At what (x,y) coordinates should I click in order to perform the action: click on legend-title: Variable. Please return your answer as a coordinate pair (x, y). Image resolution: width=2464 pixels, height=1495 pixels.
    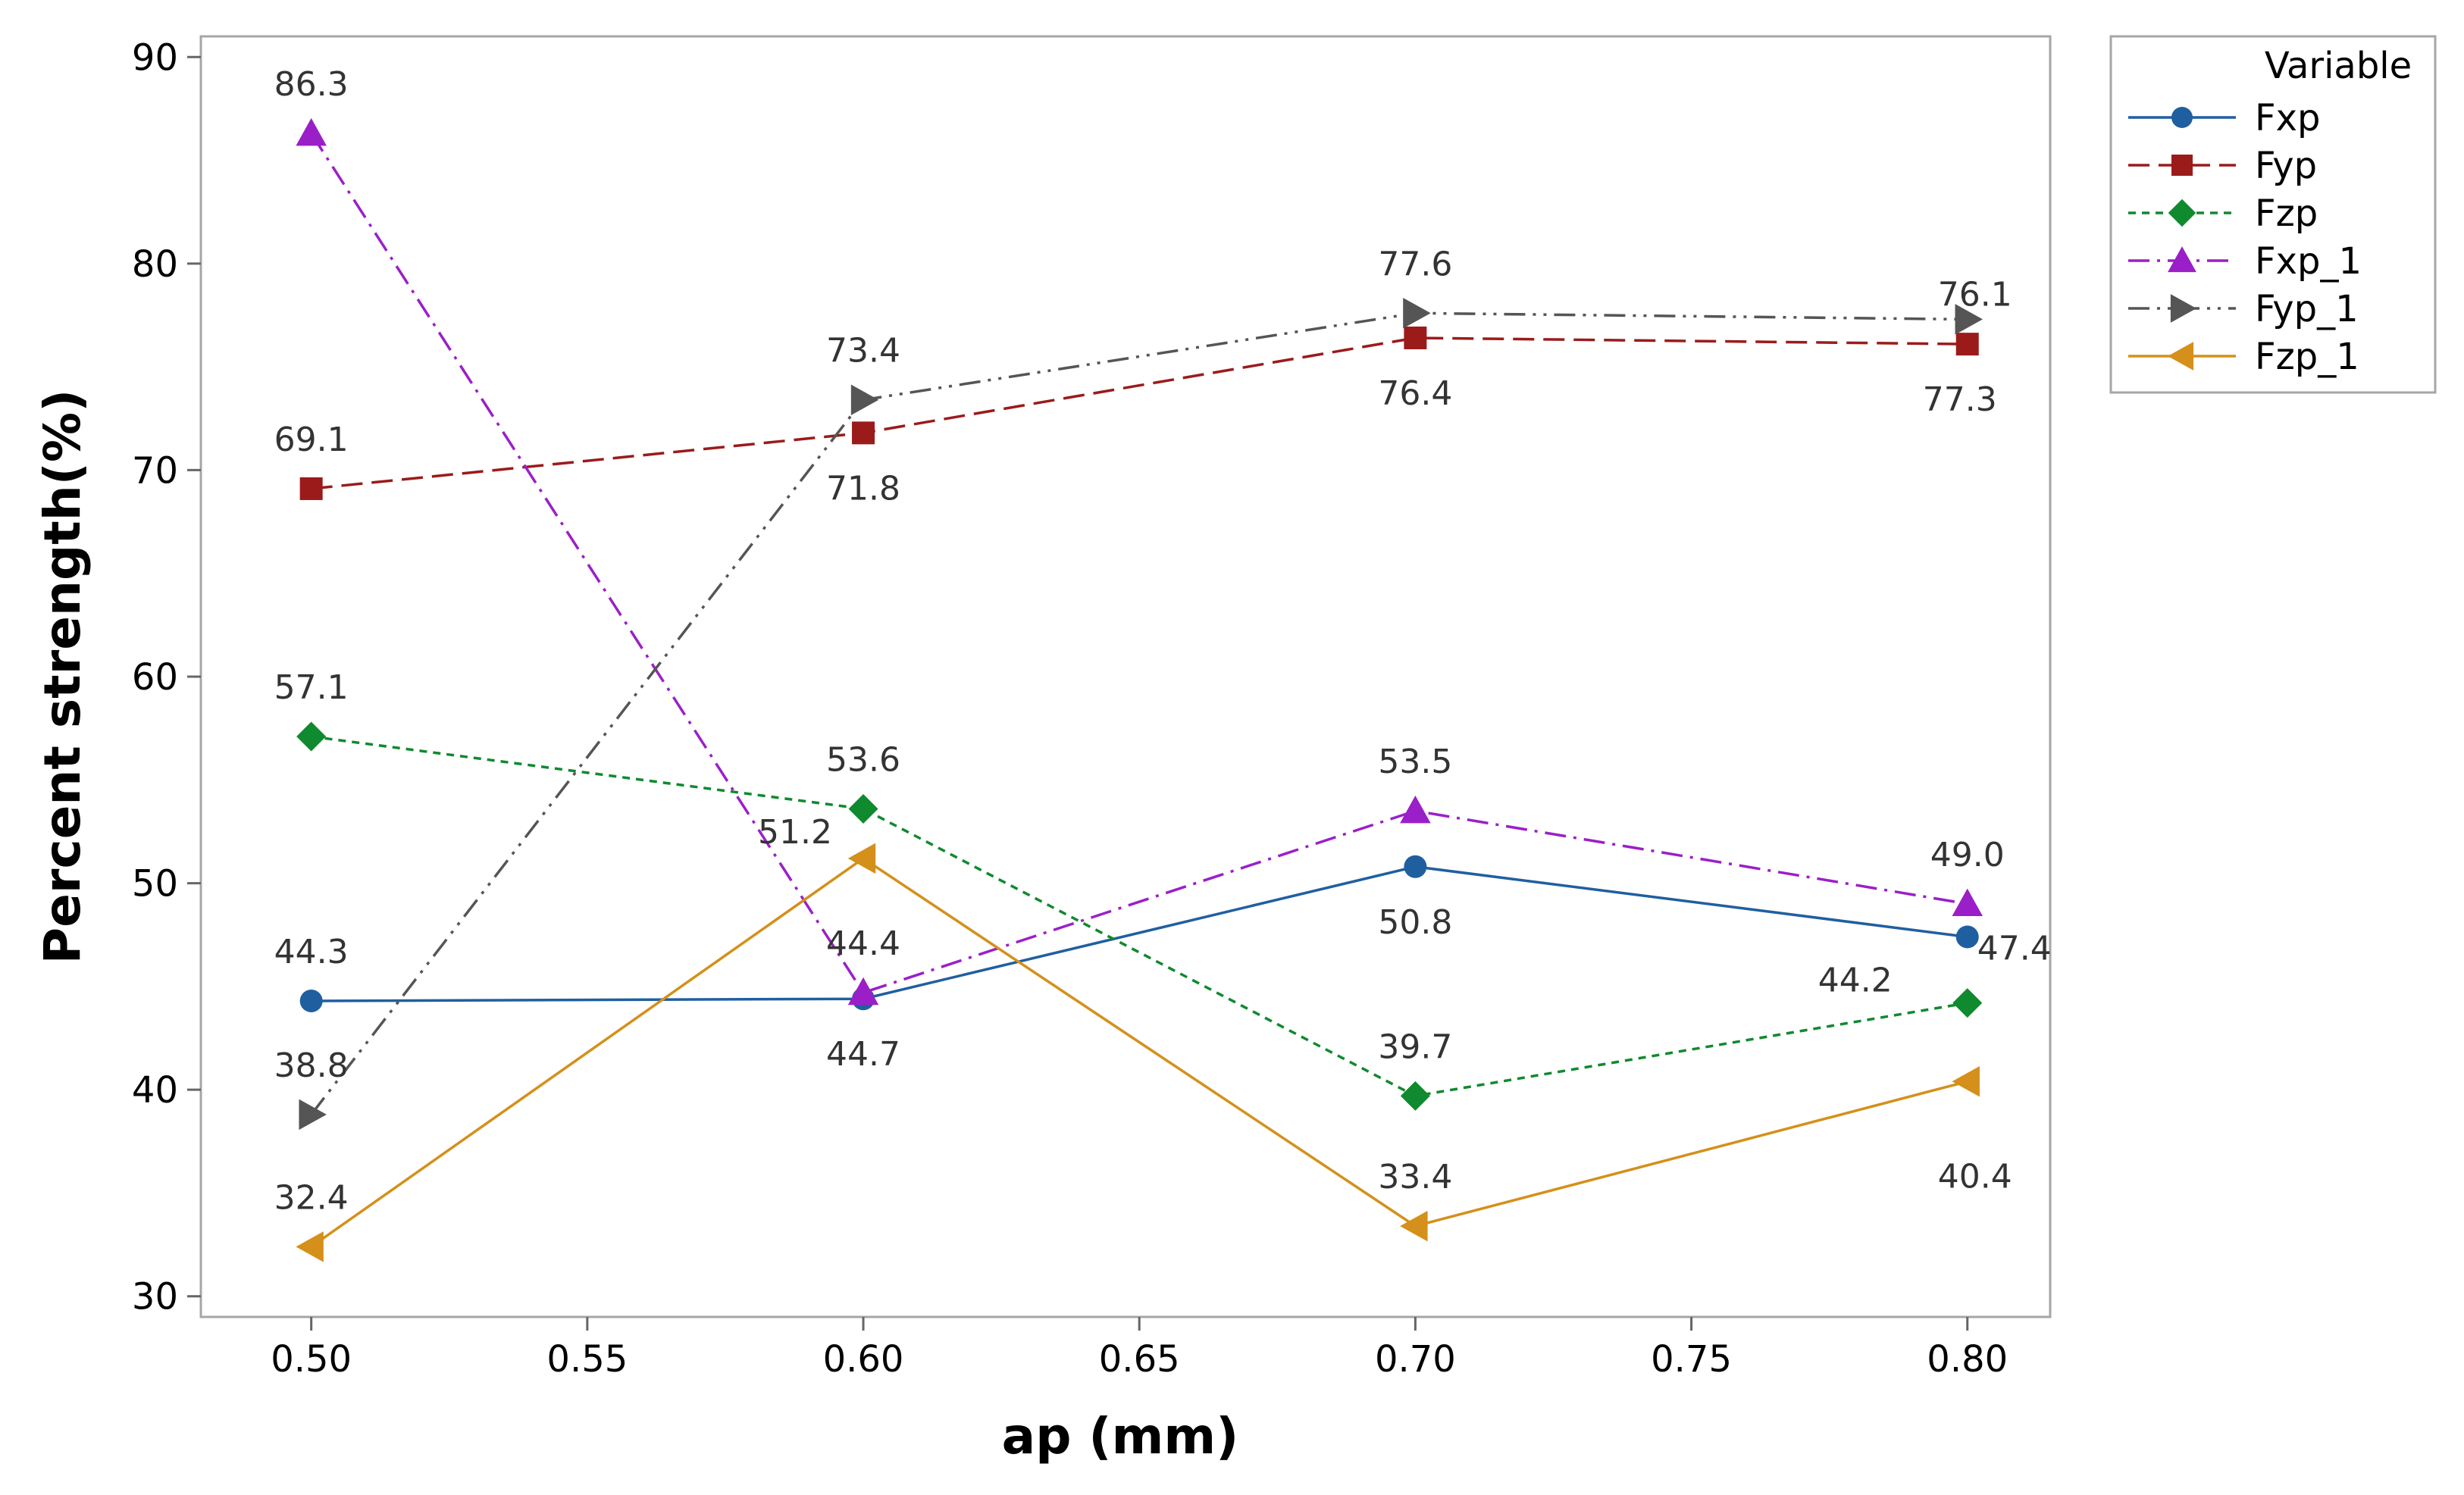
    Looking at the image, I should click on (2338, 66).